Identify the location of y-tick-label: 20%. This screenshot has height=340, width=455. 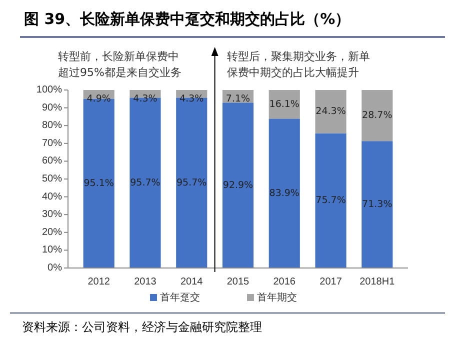
(52, 232).